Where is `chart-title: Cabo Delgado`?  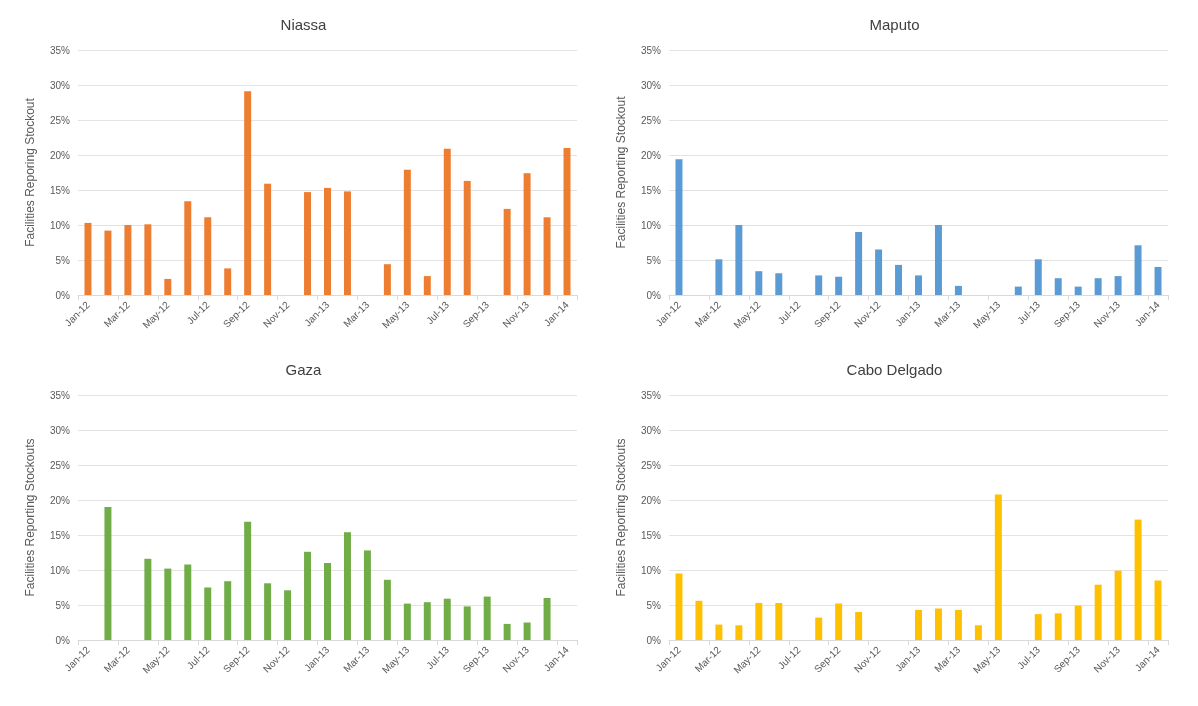 chart-title: Cabo Delgado is located at coordinates (894, 369).